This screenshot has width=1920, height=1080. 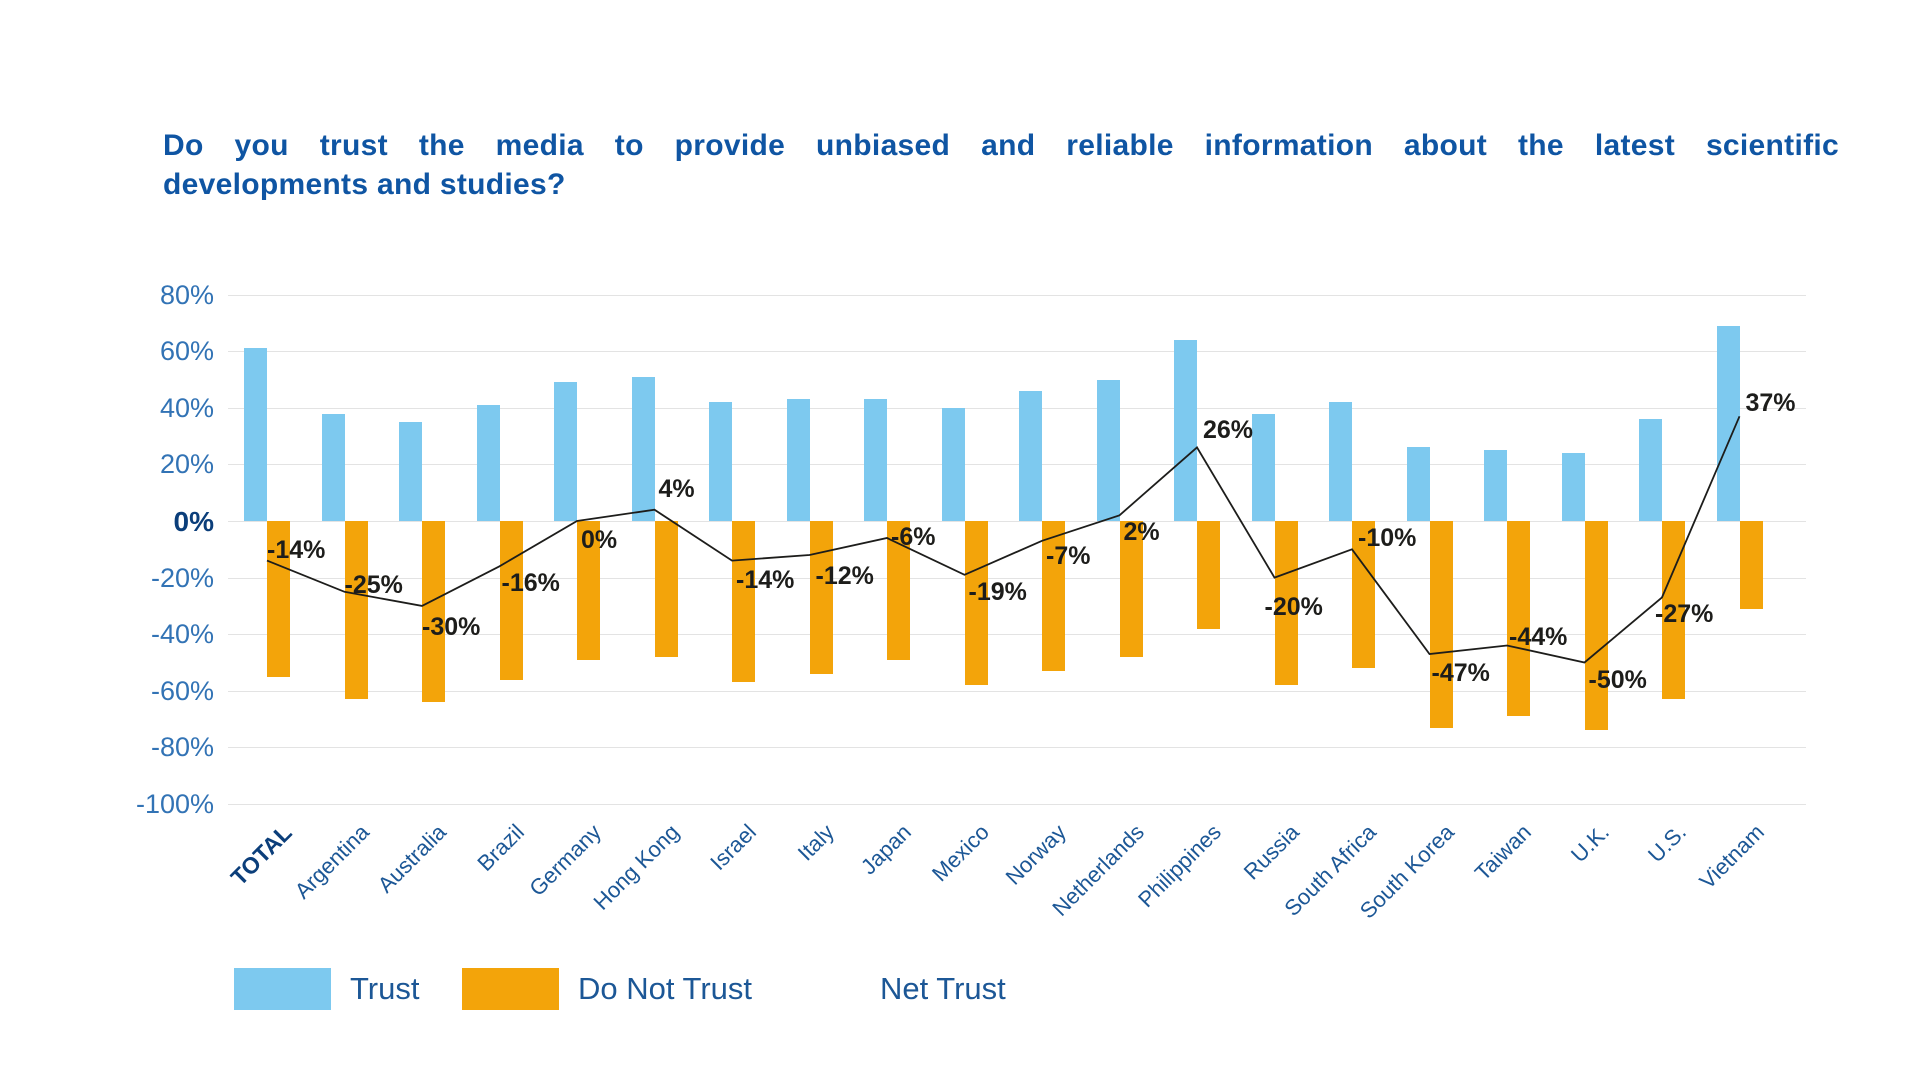 I want to click on net-trust-value-u-s-: -27%, so click(x=1684, y=614).